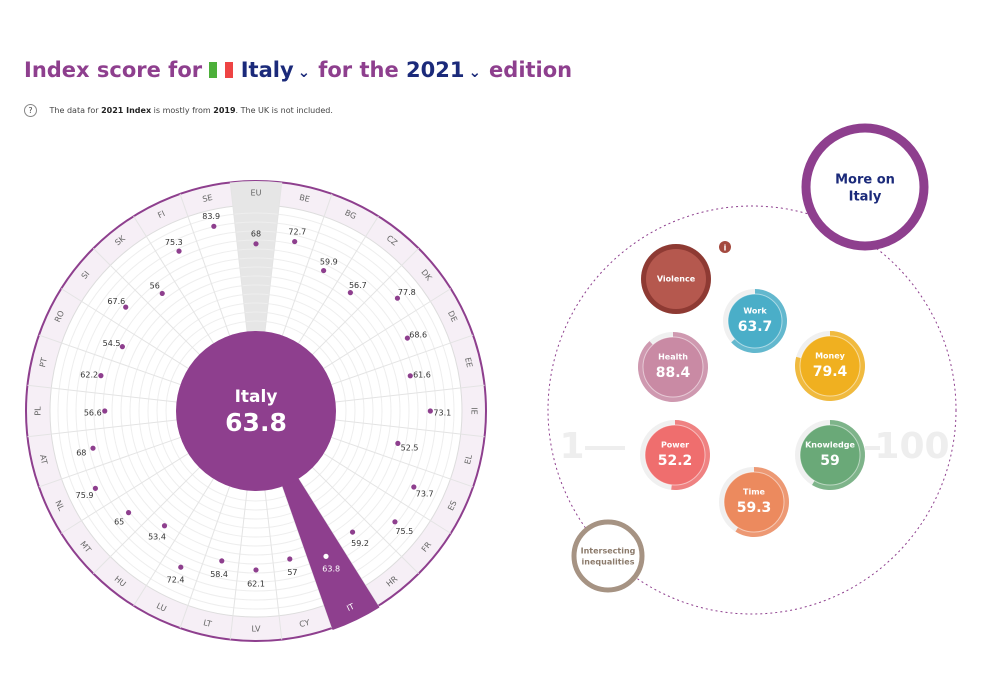  Describe the element at coordinates (608, 551) in the screenshot. I see `intersecting-line: Intersecting` at that location.